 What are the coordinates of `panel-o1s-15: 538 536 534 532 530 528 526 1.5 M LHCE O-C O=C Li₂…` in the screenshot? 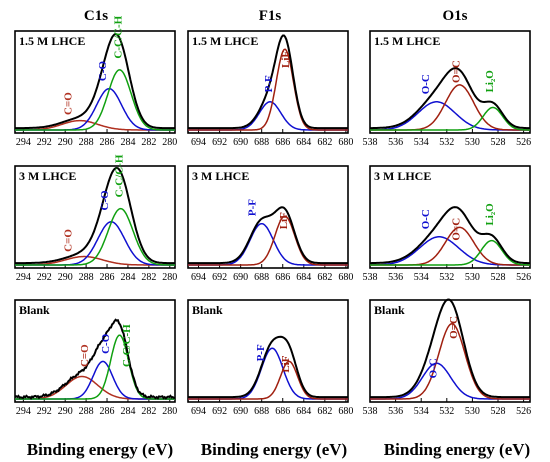 It's located at (447, 89).